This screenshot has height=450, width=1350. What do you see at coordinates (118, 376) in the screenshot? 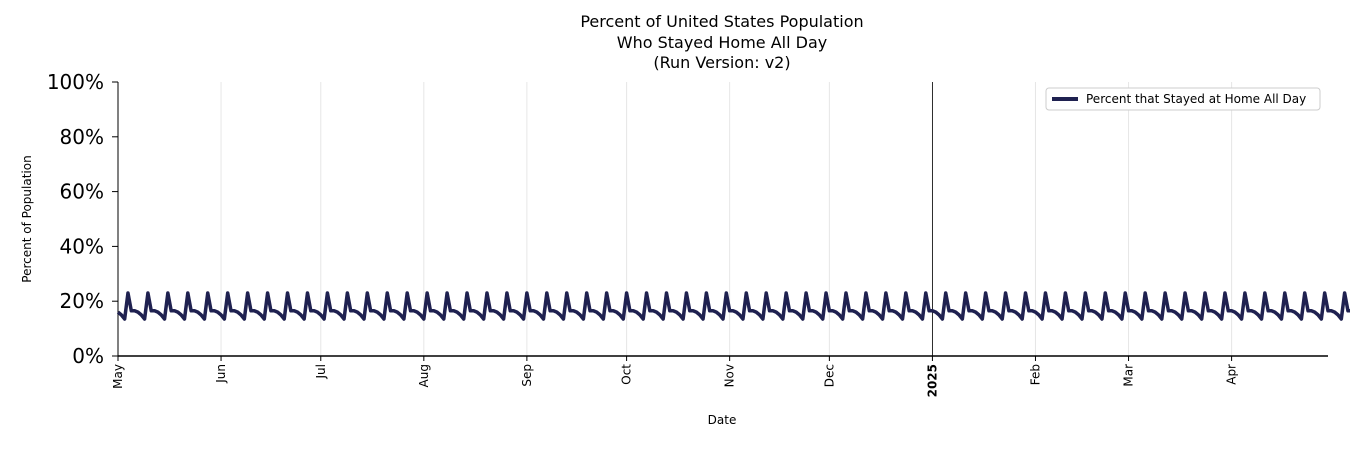
I see `x-tick-label-0: May` at bounding box center [118, 376].